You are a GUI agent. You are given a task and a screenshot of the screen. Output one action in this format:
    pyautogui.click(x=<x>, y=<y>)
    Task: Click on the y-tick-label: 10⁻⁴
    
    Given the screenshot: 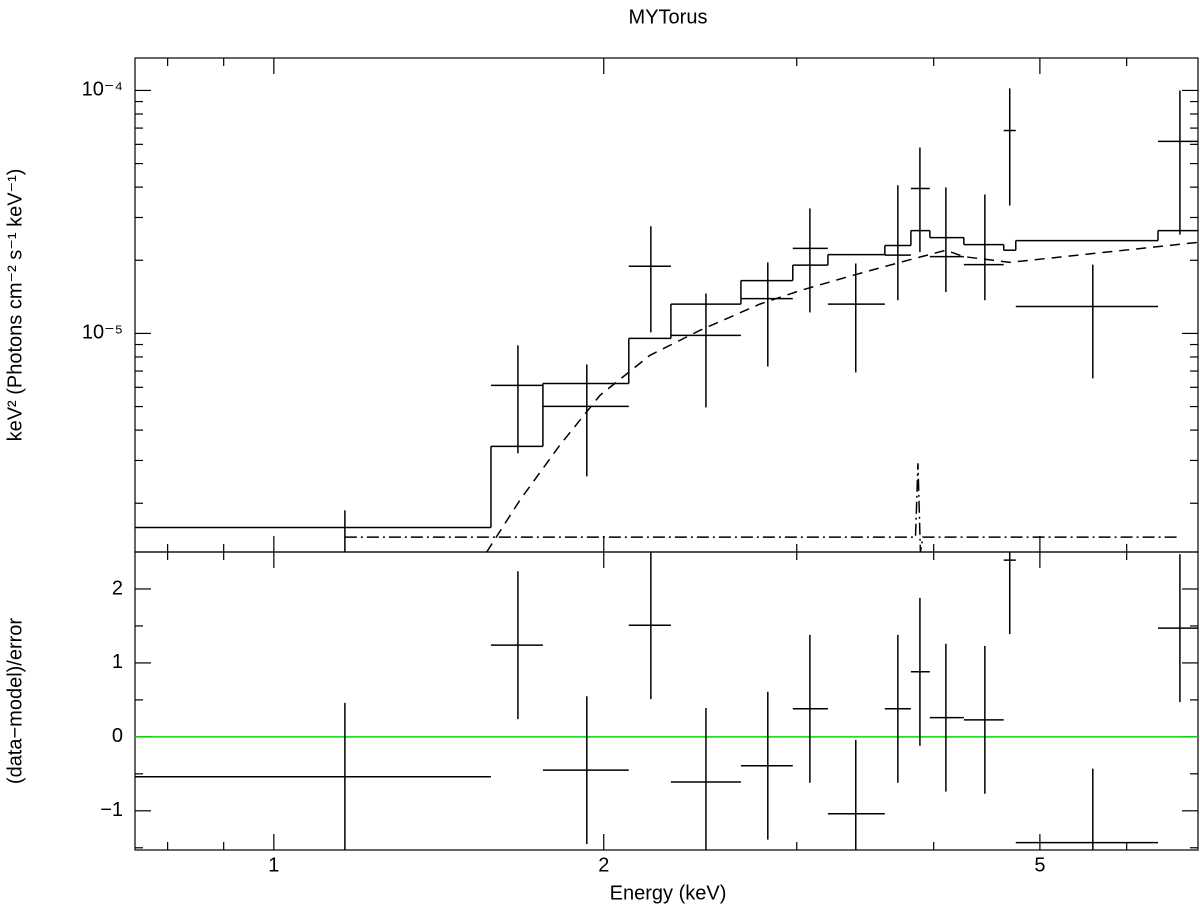 What is the action you would take?
    pyautogui.click(x=102, y=90)
    